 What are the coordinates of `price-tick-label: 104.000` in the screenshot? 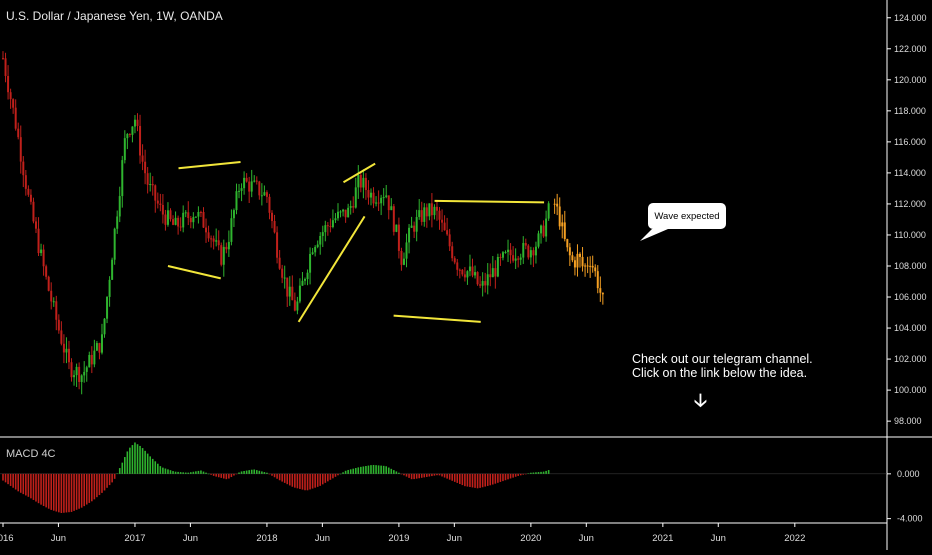 It's located at (910, 328).